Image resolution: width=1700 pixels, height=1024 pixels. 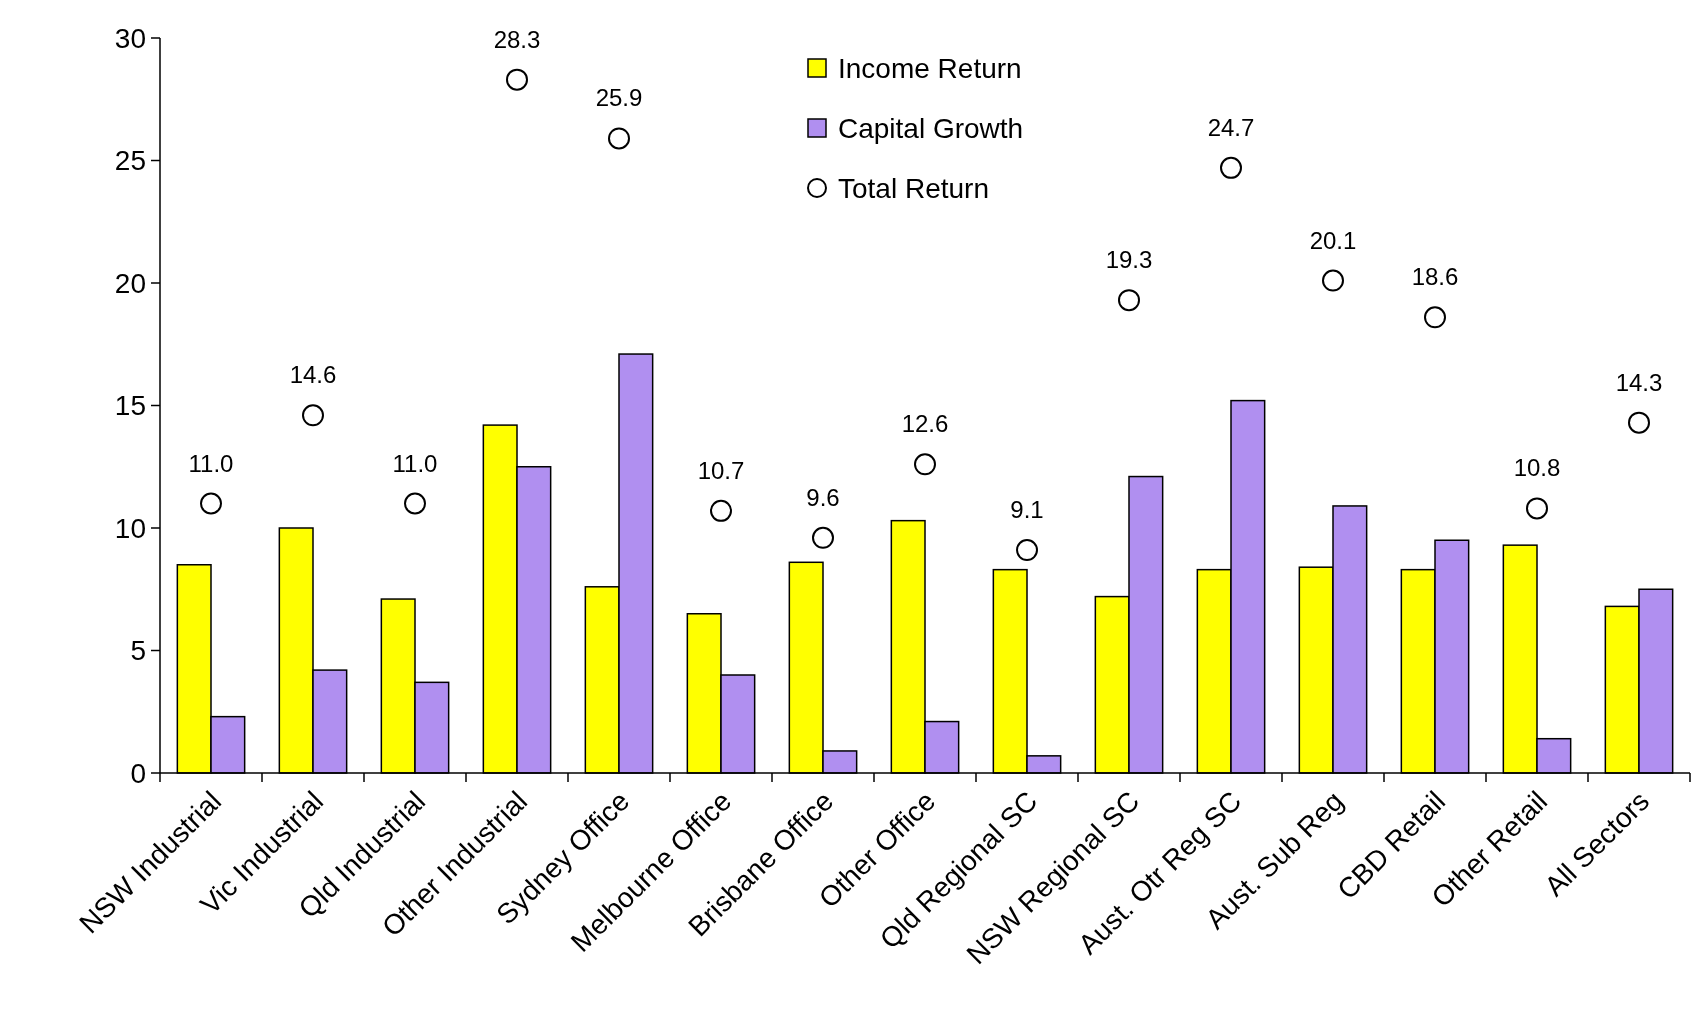 What do you see at coordinates (930, 68) in the screenshot?
I see `legend-label: Income Return` at bounding box center [930, 68].